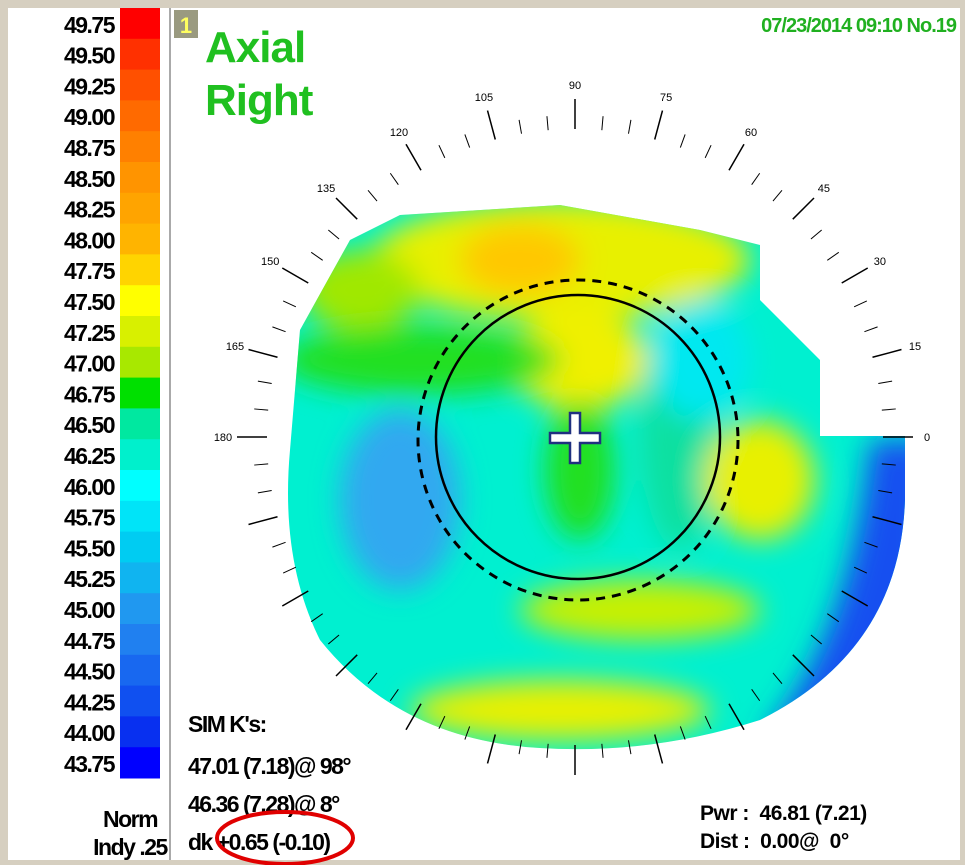 The image size is (965, 865). Describe the element at coordinates (915, 347) in the screenshot. I see `angle-label: 15` at that location.